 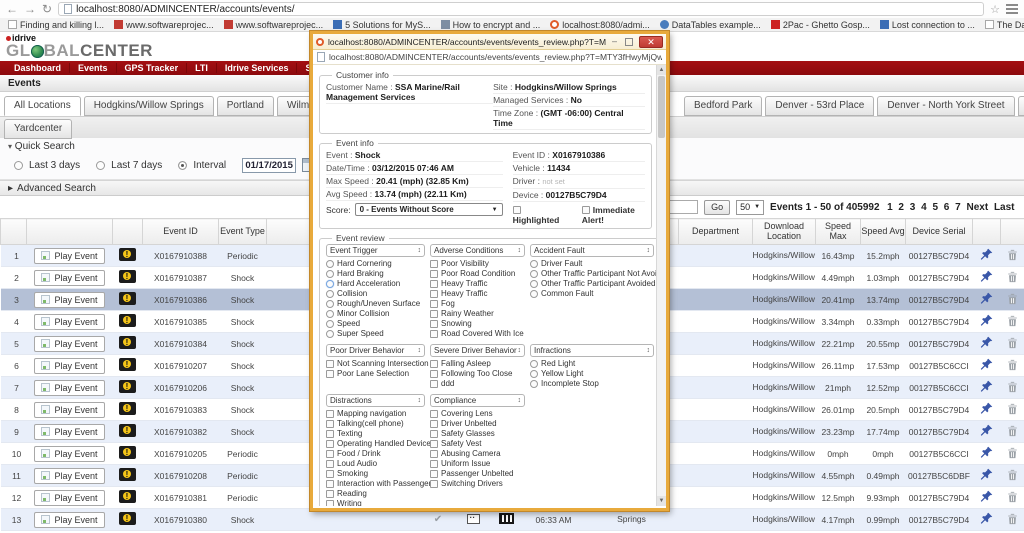 I want to click on page-link-3: 3, so click(x=912, y=207).